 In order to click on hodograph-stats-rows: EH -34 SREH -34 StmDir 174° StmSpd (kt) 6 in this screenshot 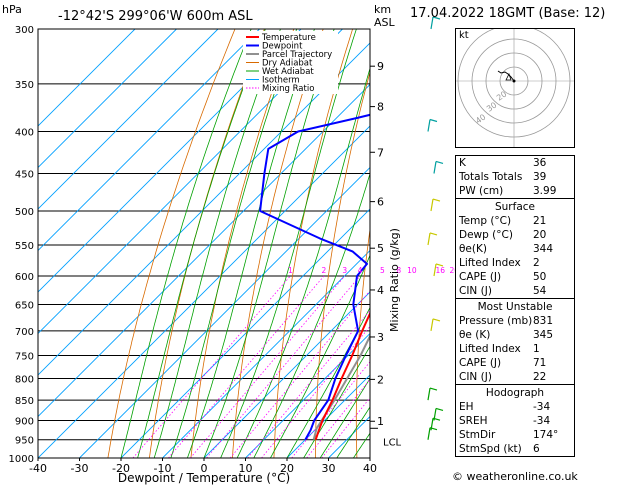, I will do `click(515, 428)`.